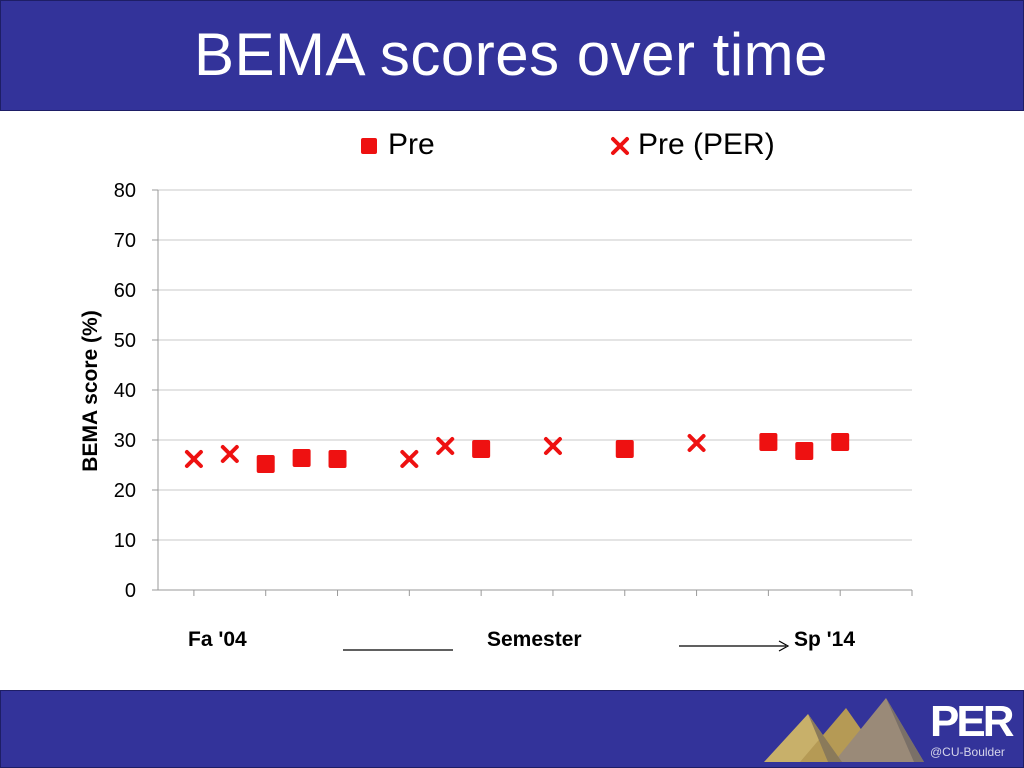 The width and height of the screenshot is (1024, 768). I want to click on y-tick-label-0: 0, so click(130, 591).